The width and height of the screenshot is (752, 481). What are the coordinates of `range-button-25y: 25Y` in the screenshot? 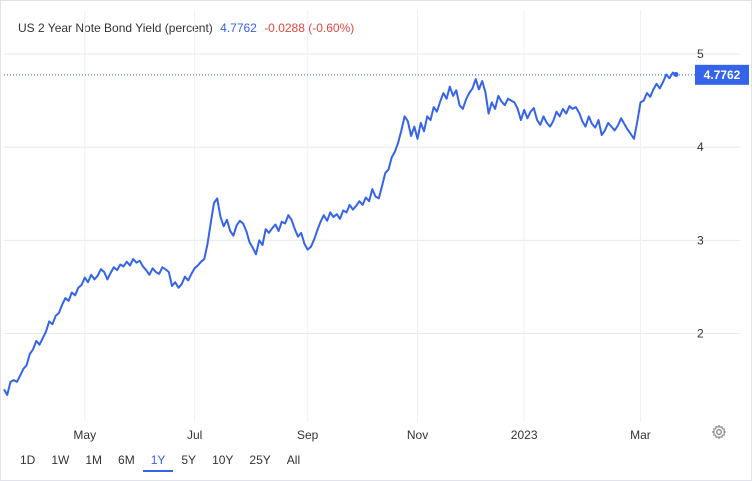 It's located at (260, 460).